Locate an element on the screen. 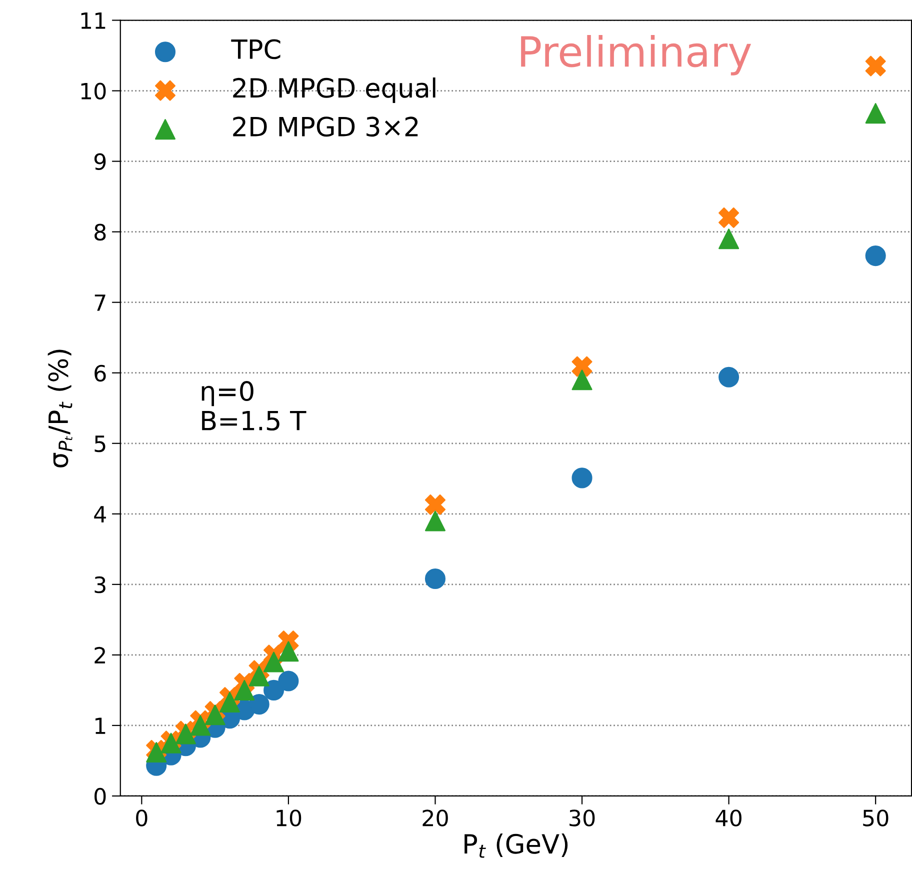  y-tick-label: 6 is located at coordinates (100, 373).